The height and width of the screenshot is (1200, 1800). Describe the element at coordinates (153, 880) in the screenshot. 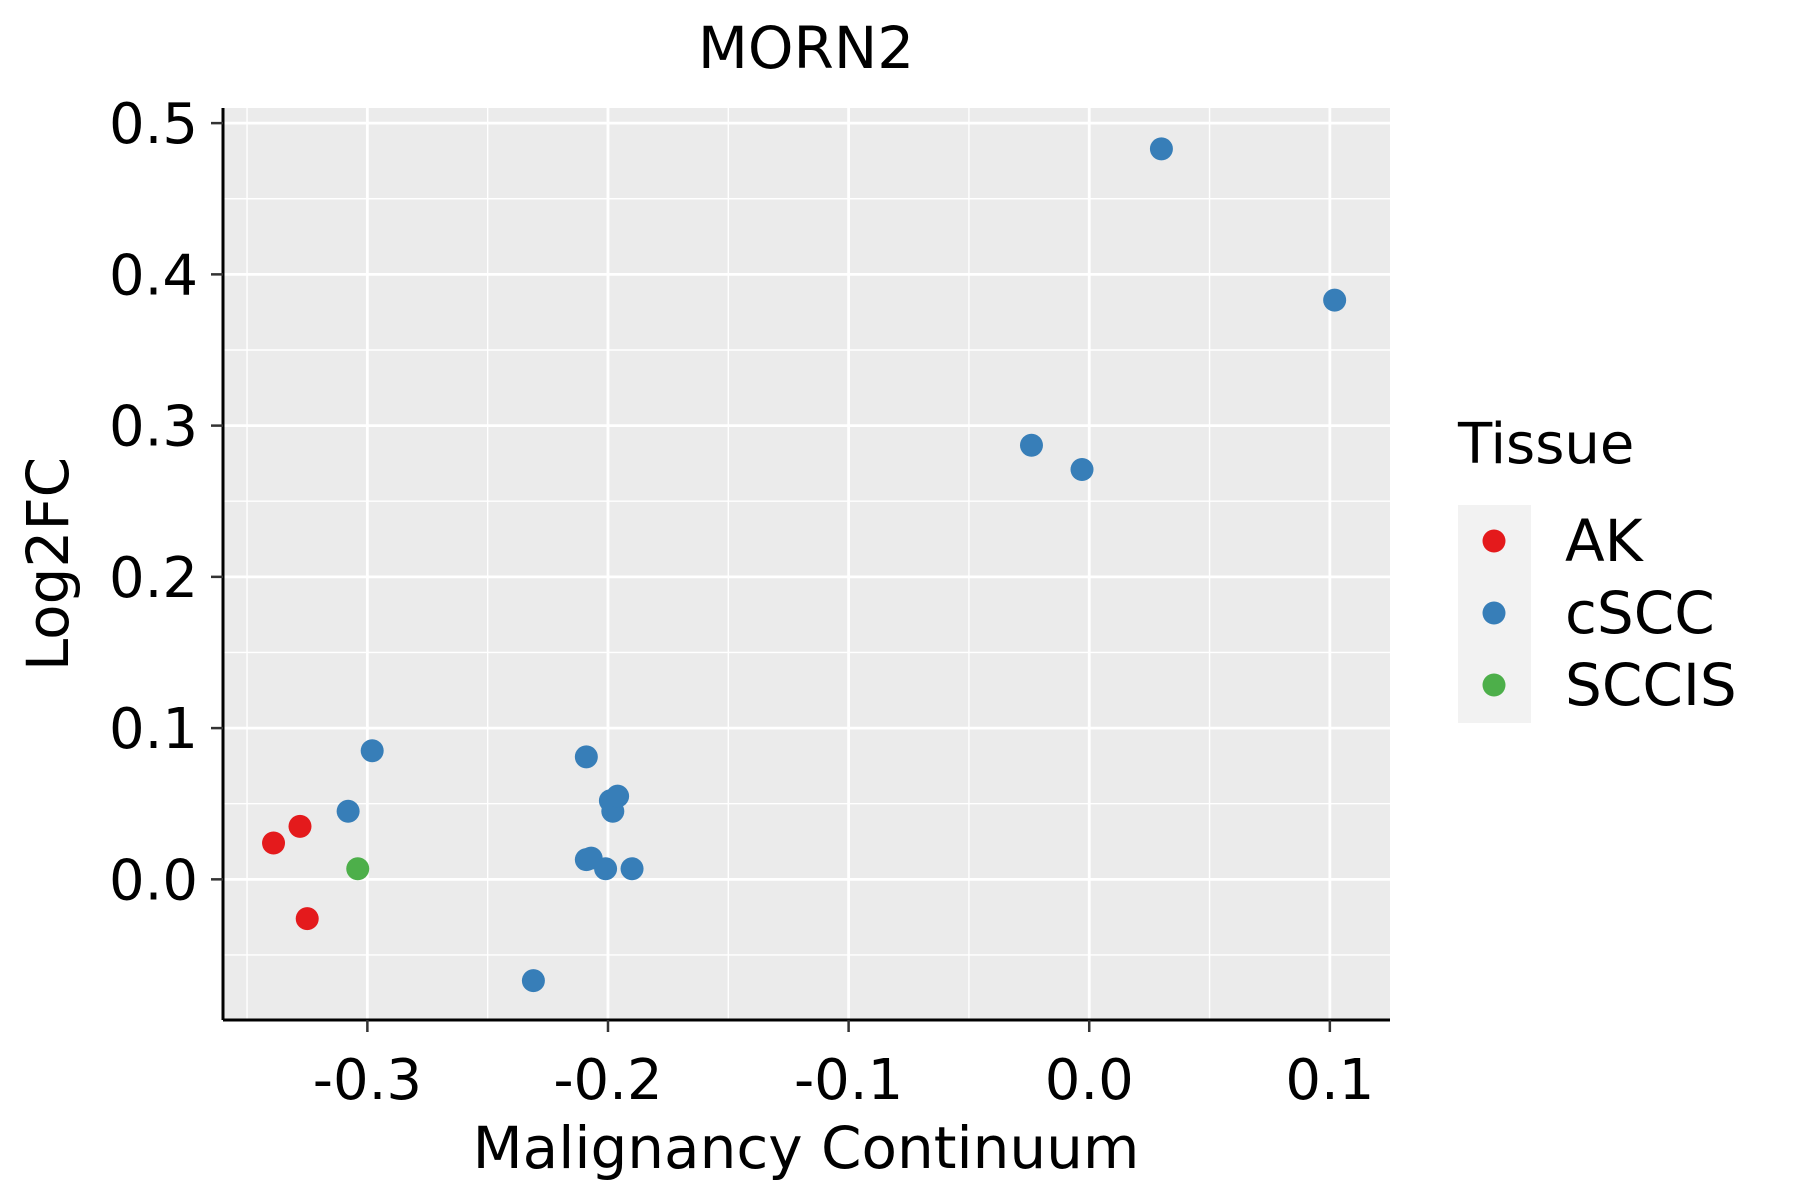

I see `y-tick-label: 0.0` at that location.